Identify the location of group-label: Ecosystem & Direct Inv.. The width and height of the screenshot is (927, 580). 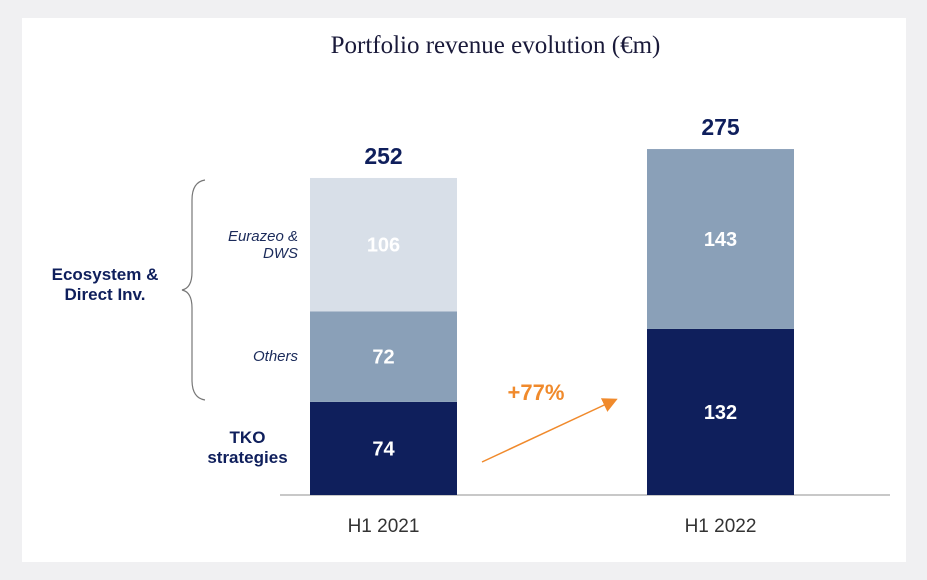
(105, 284).